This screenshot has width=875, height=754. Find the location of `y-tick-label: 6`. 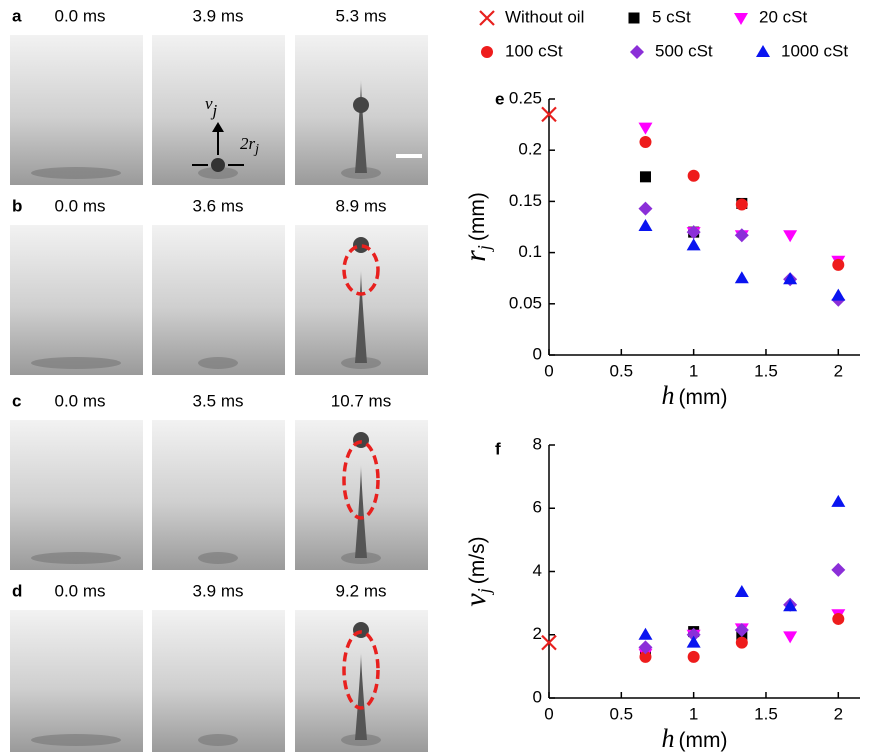

y-tick-label: 6 is located at coordinates (537, 507).